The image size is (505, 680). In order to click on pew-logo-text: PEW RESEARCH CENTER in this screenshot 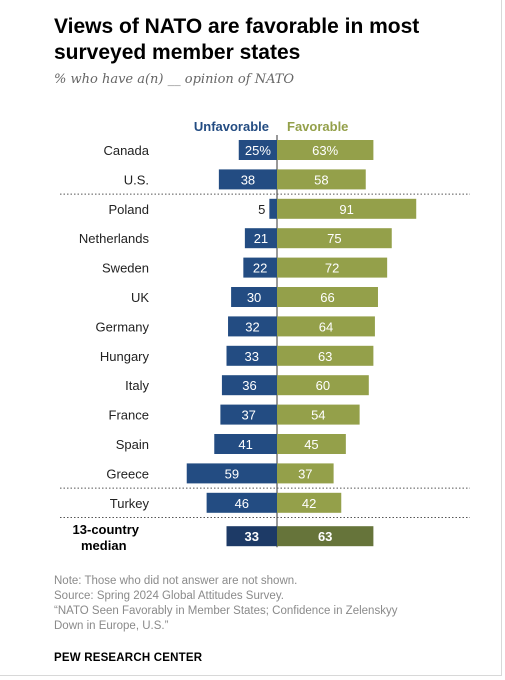, I will do `click(128, 658)`.